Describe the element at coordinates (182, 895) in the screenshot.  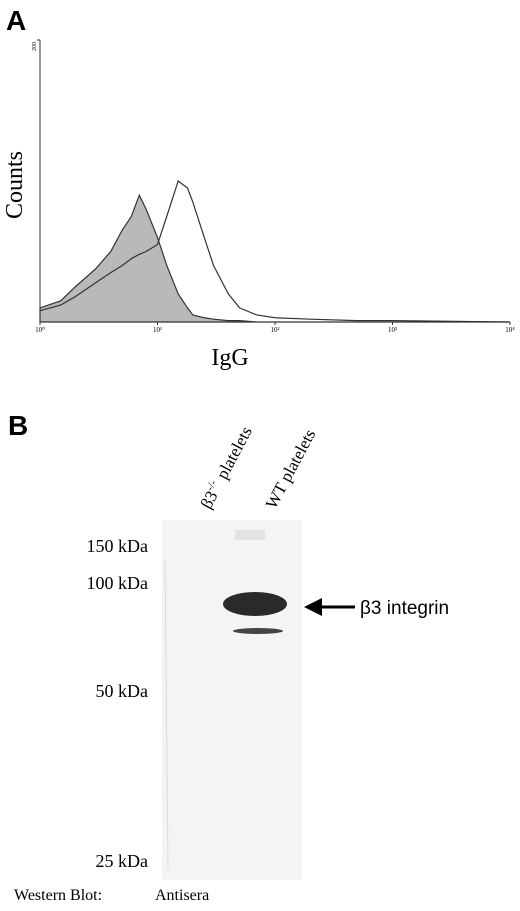
I see `footer-label: Antisera` at that location.